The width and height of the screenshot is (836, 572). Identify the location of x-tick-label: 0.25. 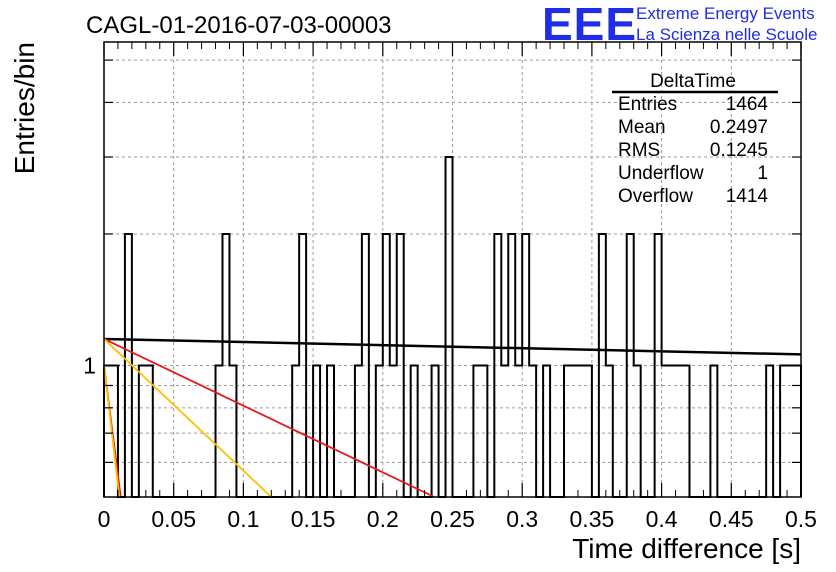
(452, 519).